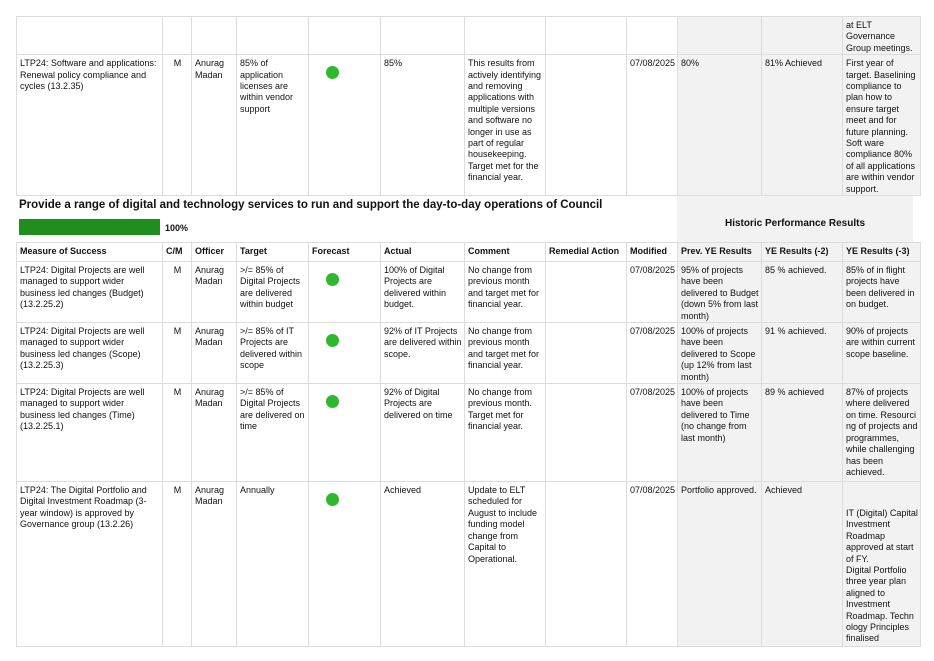 Image resolution: width=934 pixels, height=661 pixels. What do you see at coordinates (422, 125) in the screenshot?
I see `cell-actual: 85%` at bounding box center [422, 125].